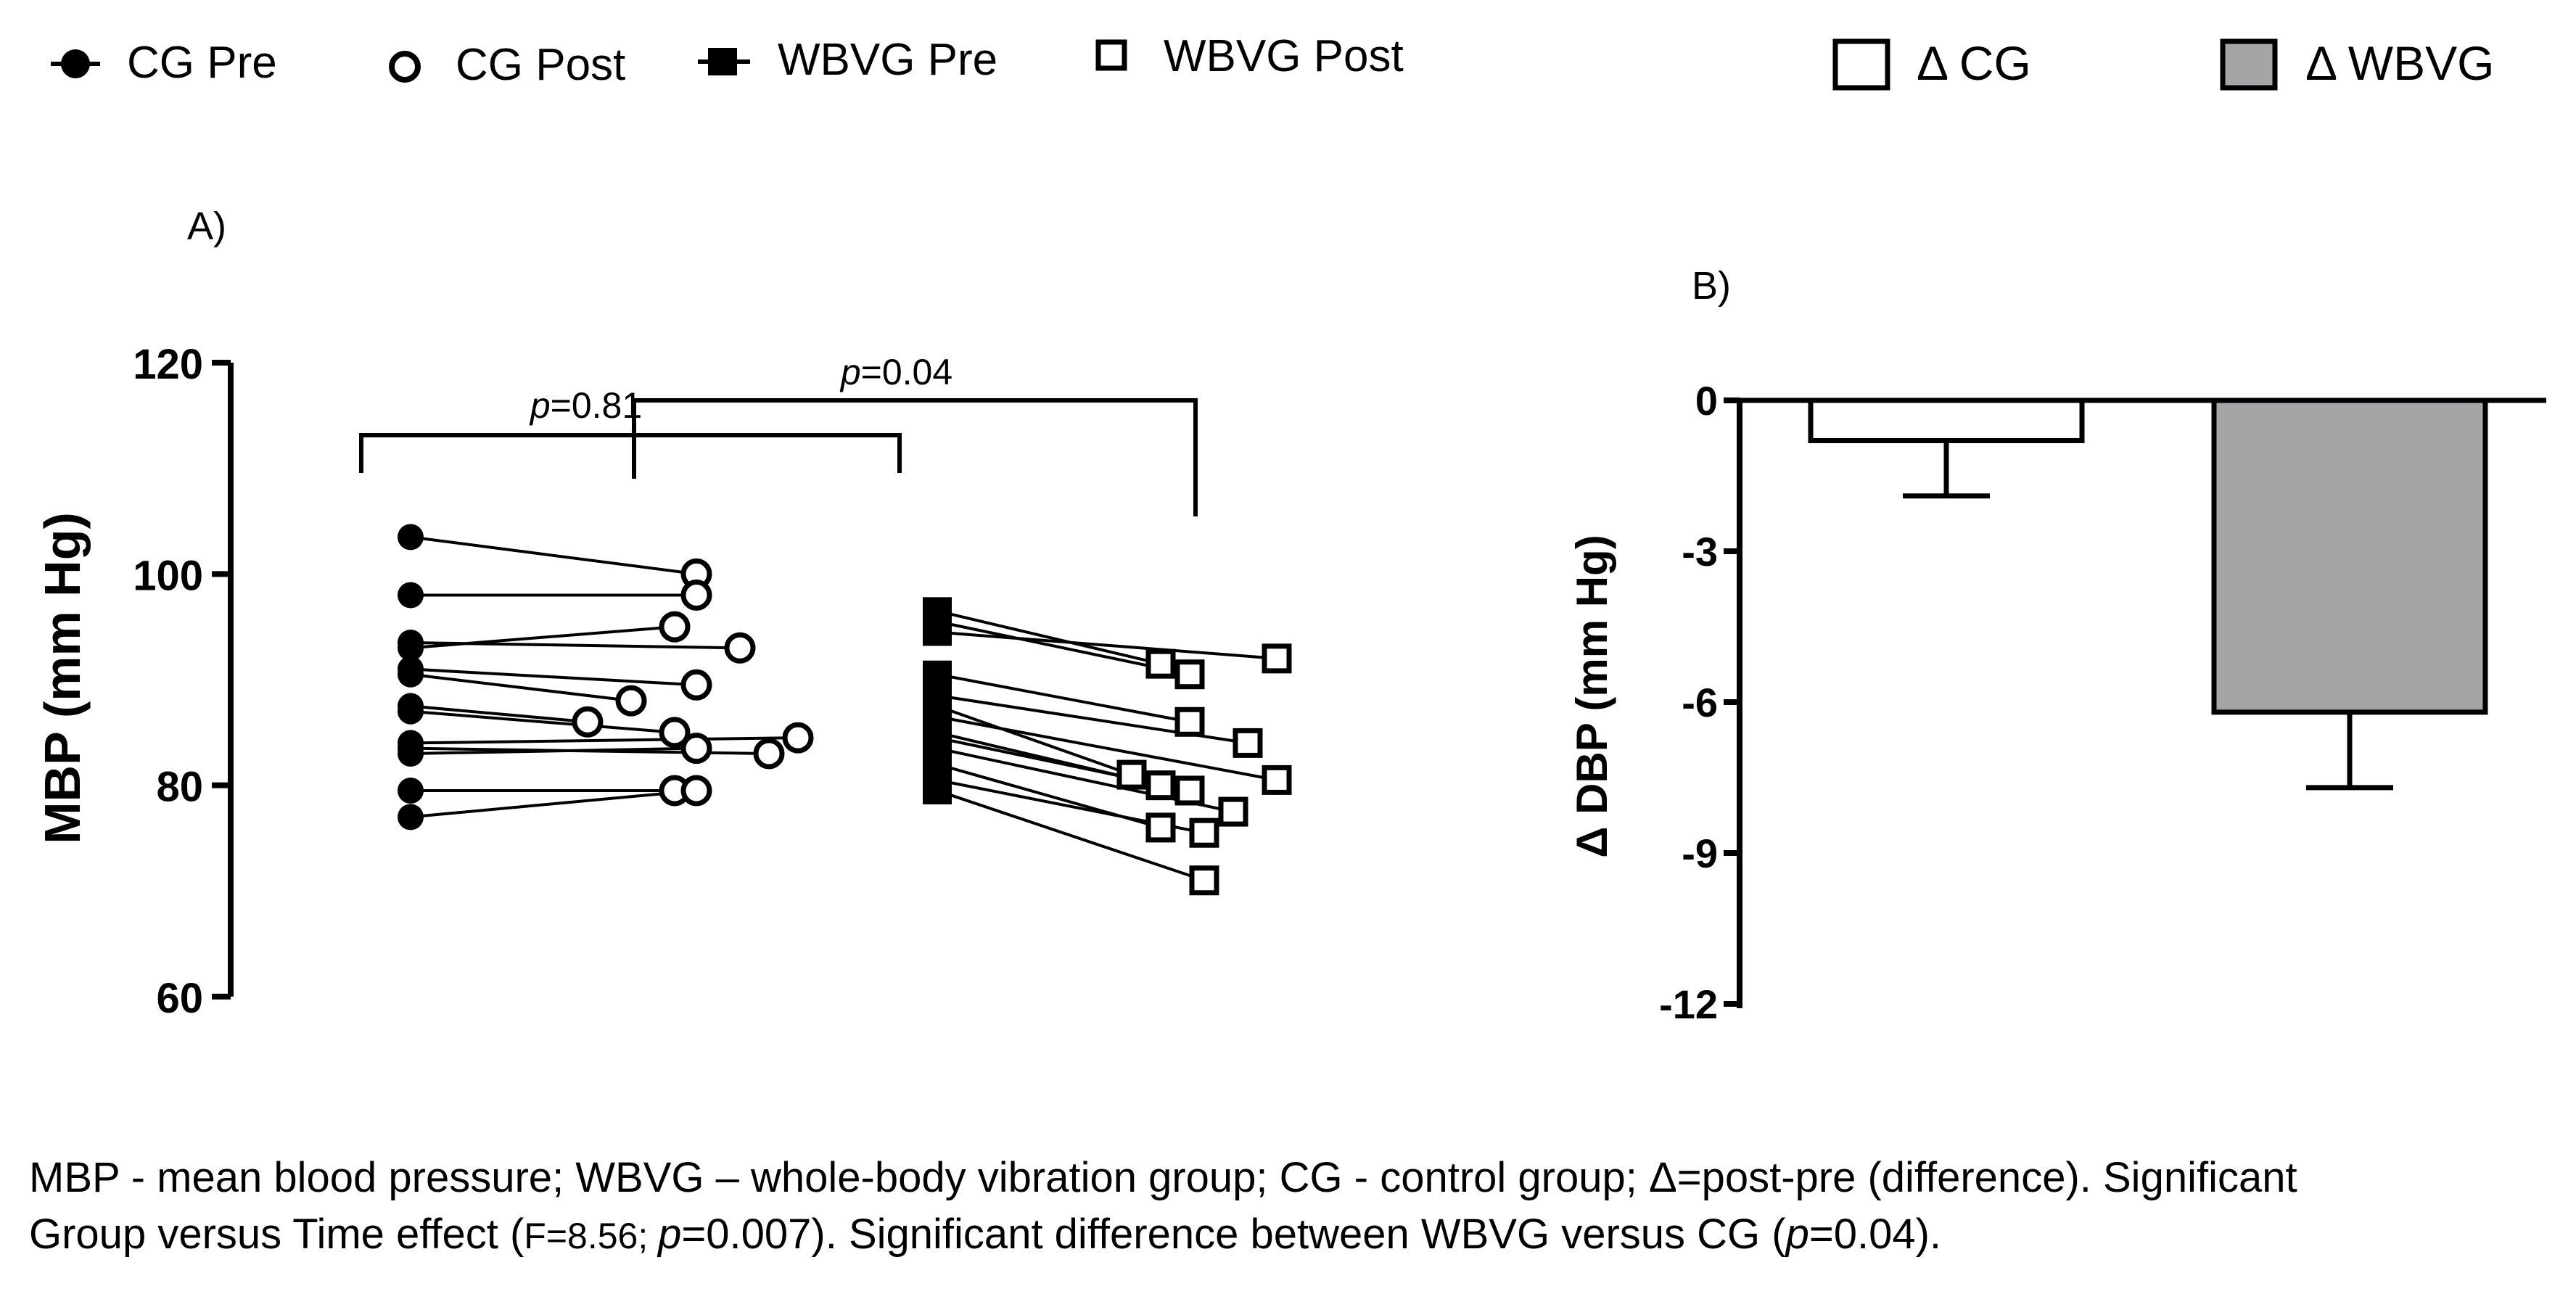 This screenshot has height=1294, width=2576. Describe the element at coordinates (585, 405) in the screenshot. I see `p-value-annotation: p=0.81` at that location.